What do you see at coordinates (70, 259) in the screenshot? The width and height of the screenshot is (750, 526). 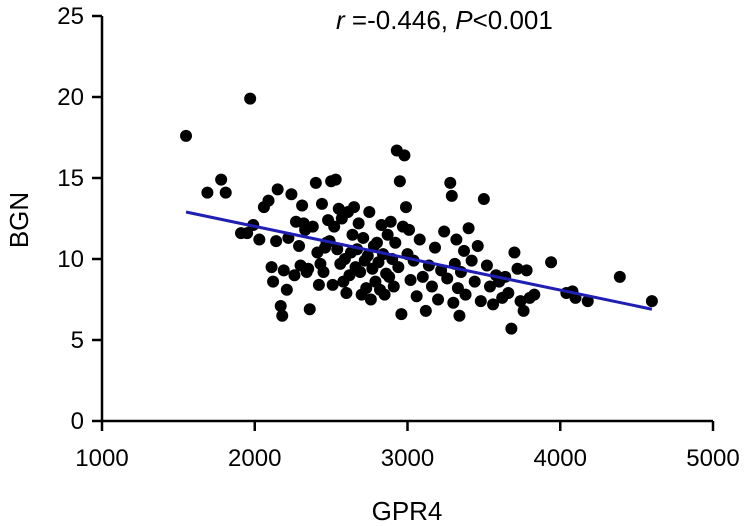 I see `y-tick-label: 10` at bounding box center [70, 259].